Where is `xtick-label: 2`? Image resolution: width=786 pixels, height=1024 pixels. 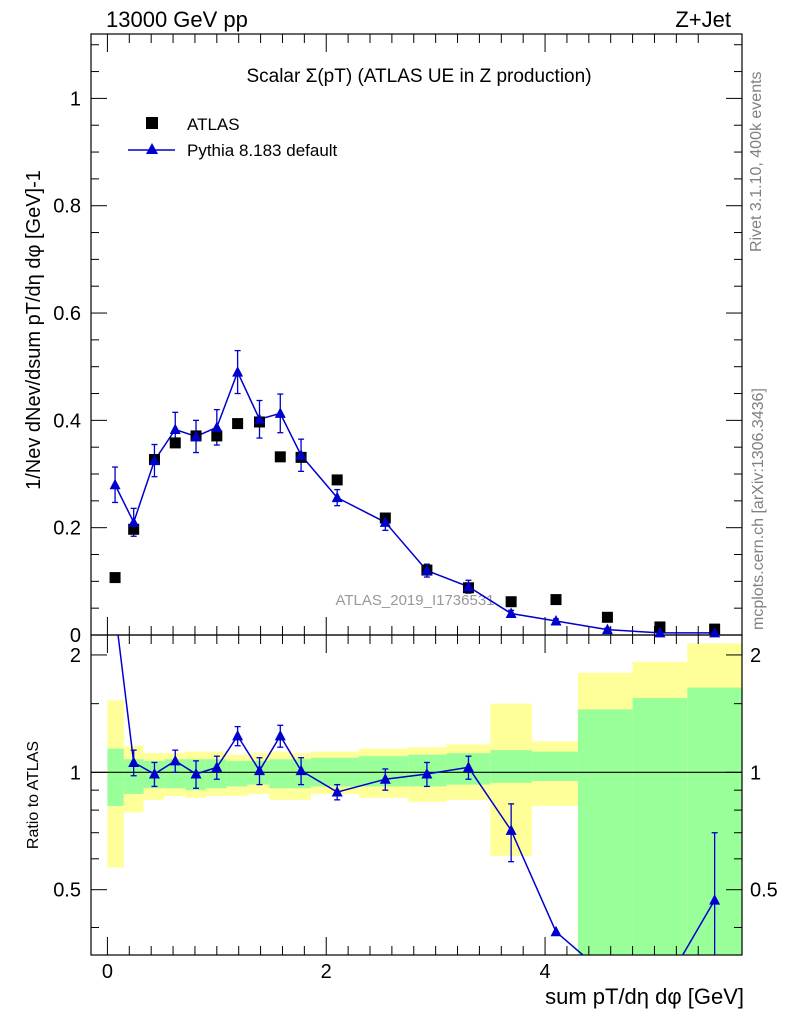 xtick-label: 2 is located at coordinates (326, 972).